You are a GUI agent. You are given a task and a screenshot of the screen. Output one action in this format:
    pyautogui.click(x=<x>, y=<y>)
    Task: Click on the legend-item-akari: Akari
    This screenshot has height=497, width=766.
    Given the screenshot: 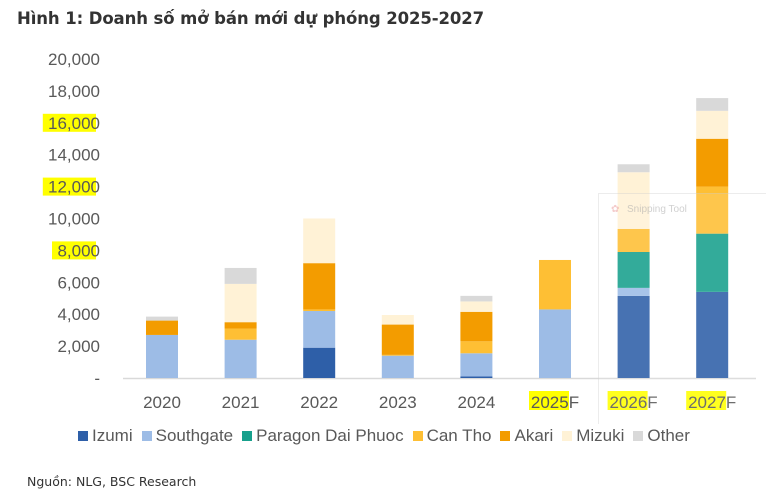 What is the action you would take?
    pyautogui.click(x=526, y=436)
    